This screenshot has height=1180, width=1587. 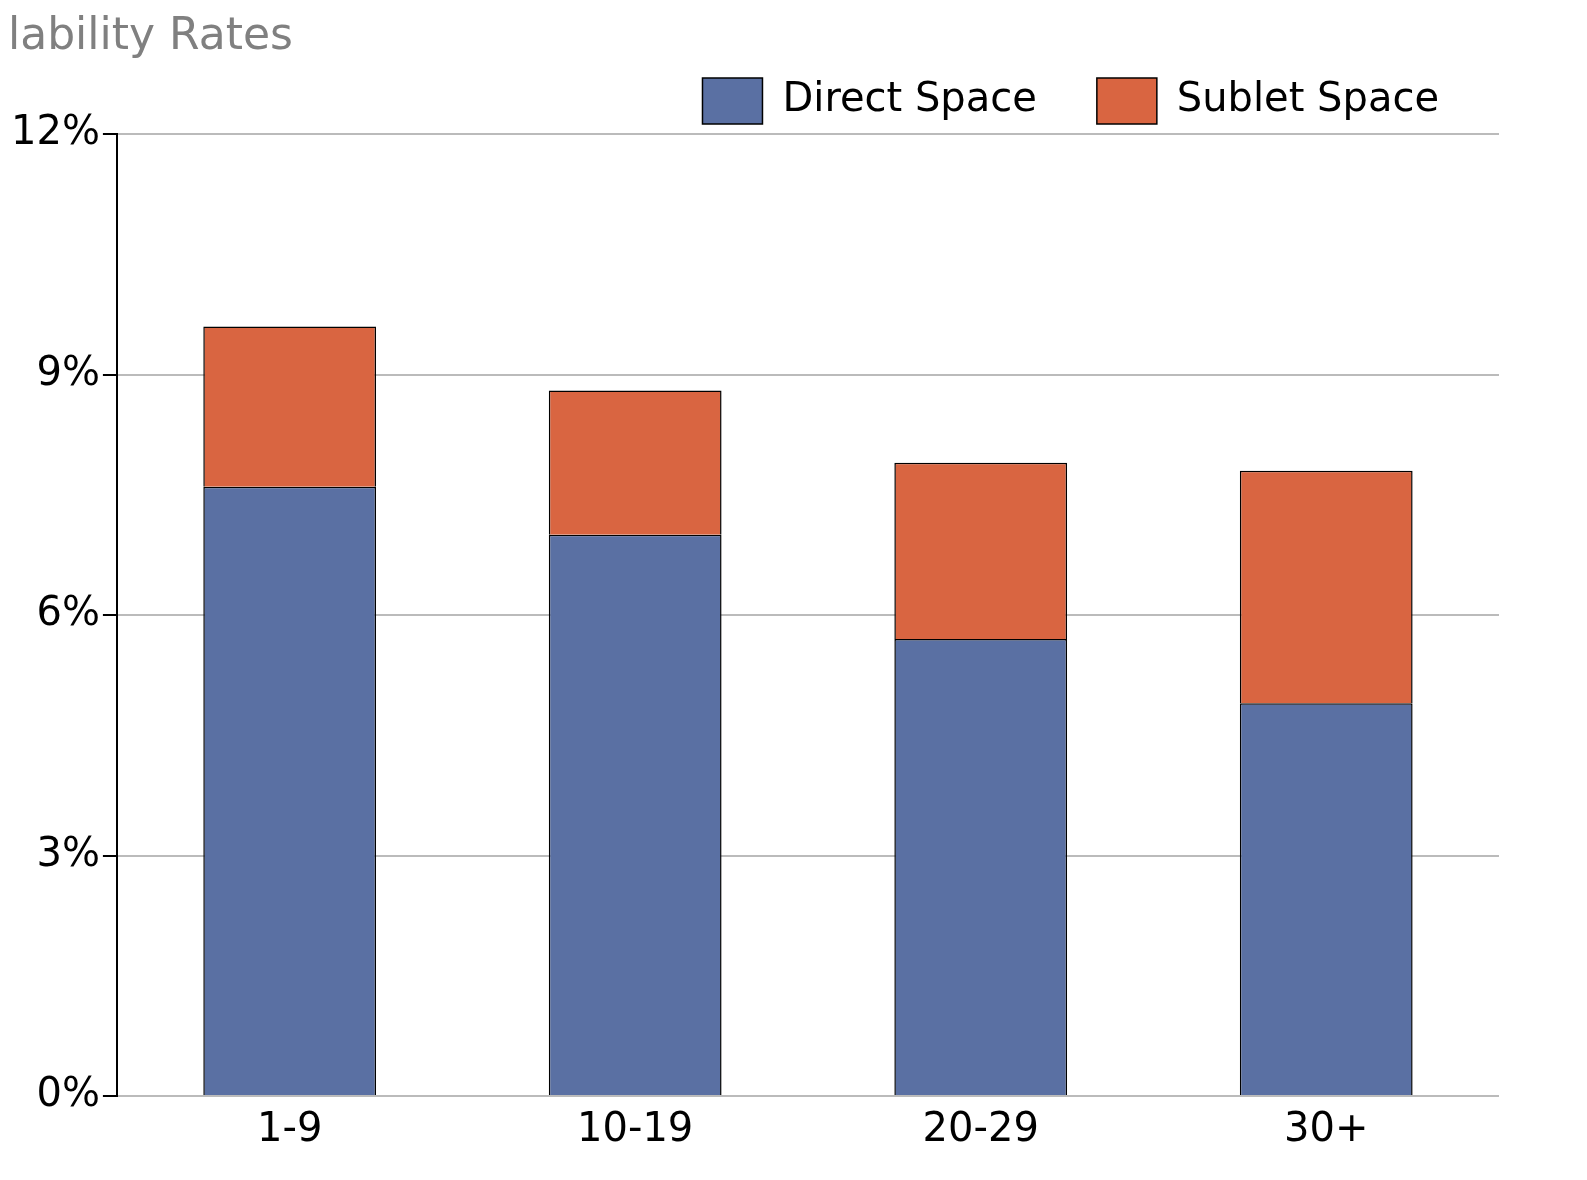 I want to click on legend-label: Direct Space, so click(x=909, y=97).